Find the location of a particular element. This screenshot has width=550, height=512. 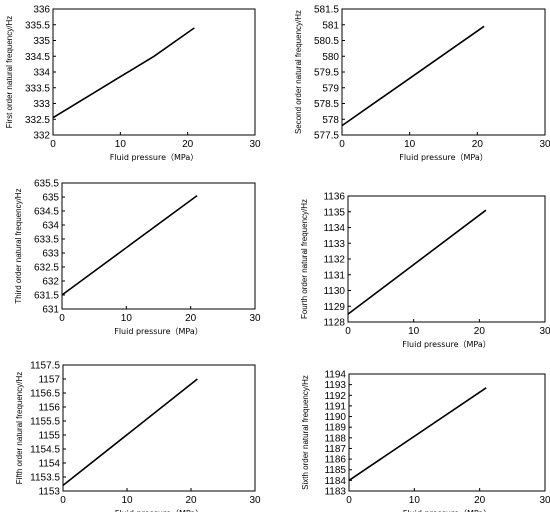

y-tick-label: 634 is located at coordinates (50, 226).